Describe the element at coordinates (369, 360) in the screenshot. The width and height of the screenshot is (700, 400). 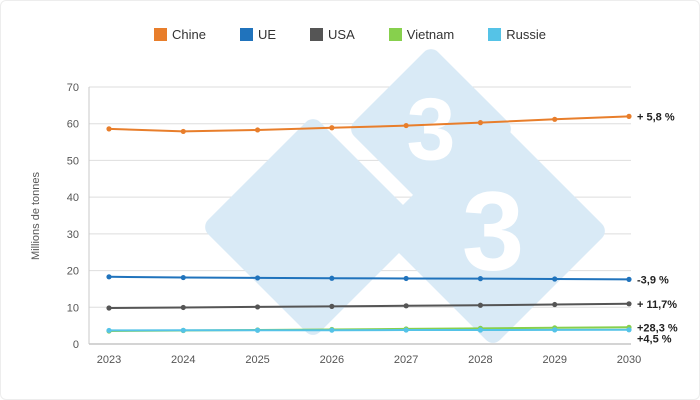
I see `x-axis-labels: 2023 2024 2025 2026 2027 2028 2029 2030` at that location.